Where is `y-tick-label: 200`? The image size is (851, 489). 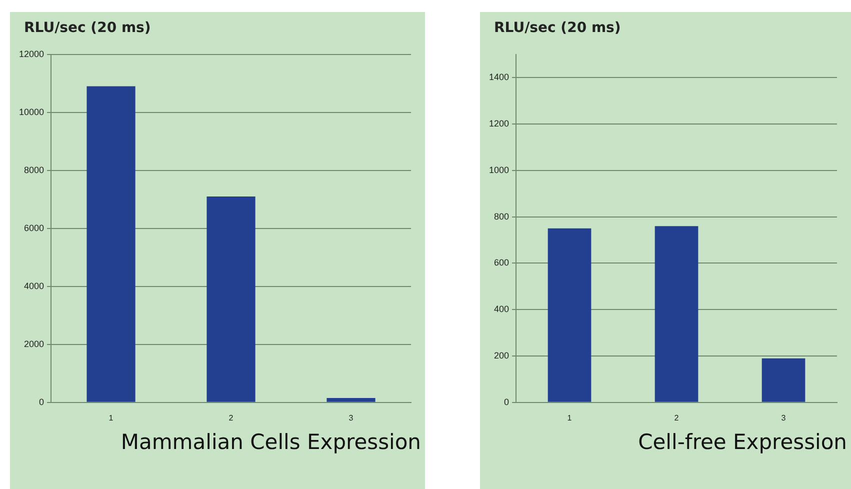 y-tick-label: 200 is located at coordinates (502, 355).